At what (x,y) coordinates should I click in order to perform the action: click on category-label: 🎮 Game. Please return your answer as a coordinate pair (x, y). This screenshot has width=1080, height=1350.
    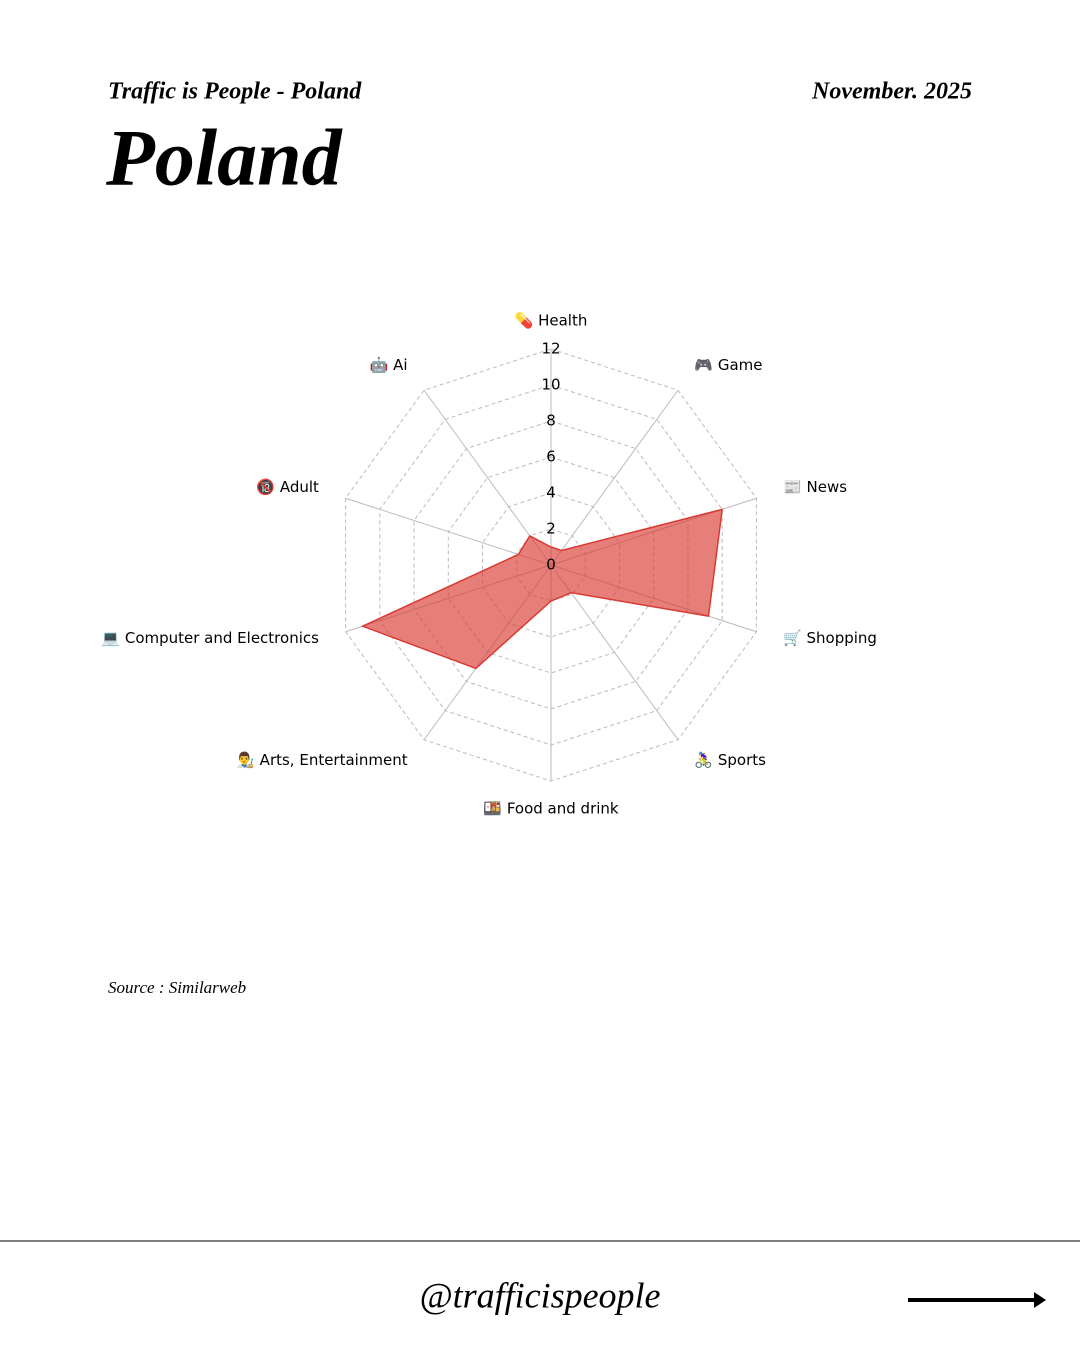
    Looking at the image, I should click on (728, 365).